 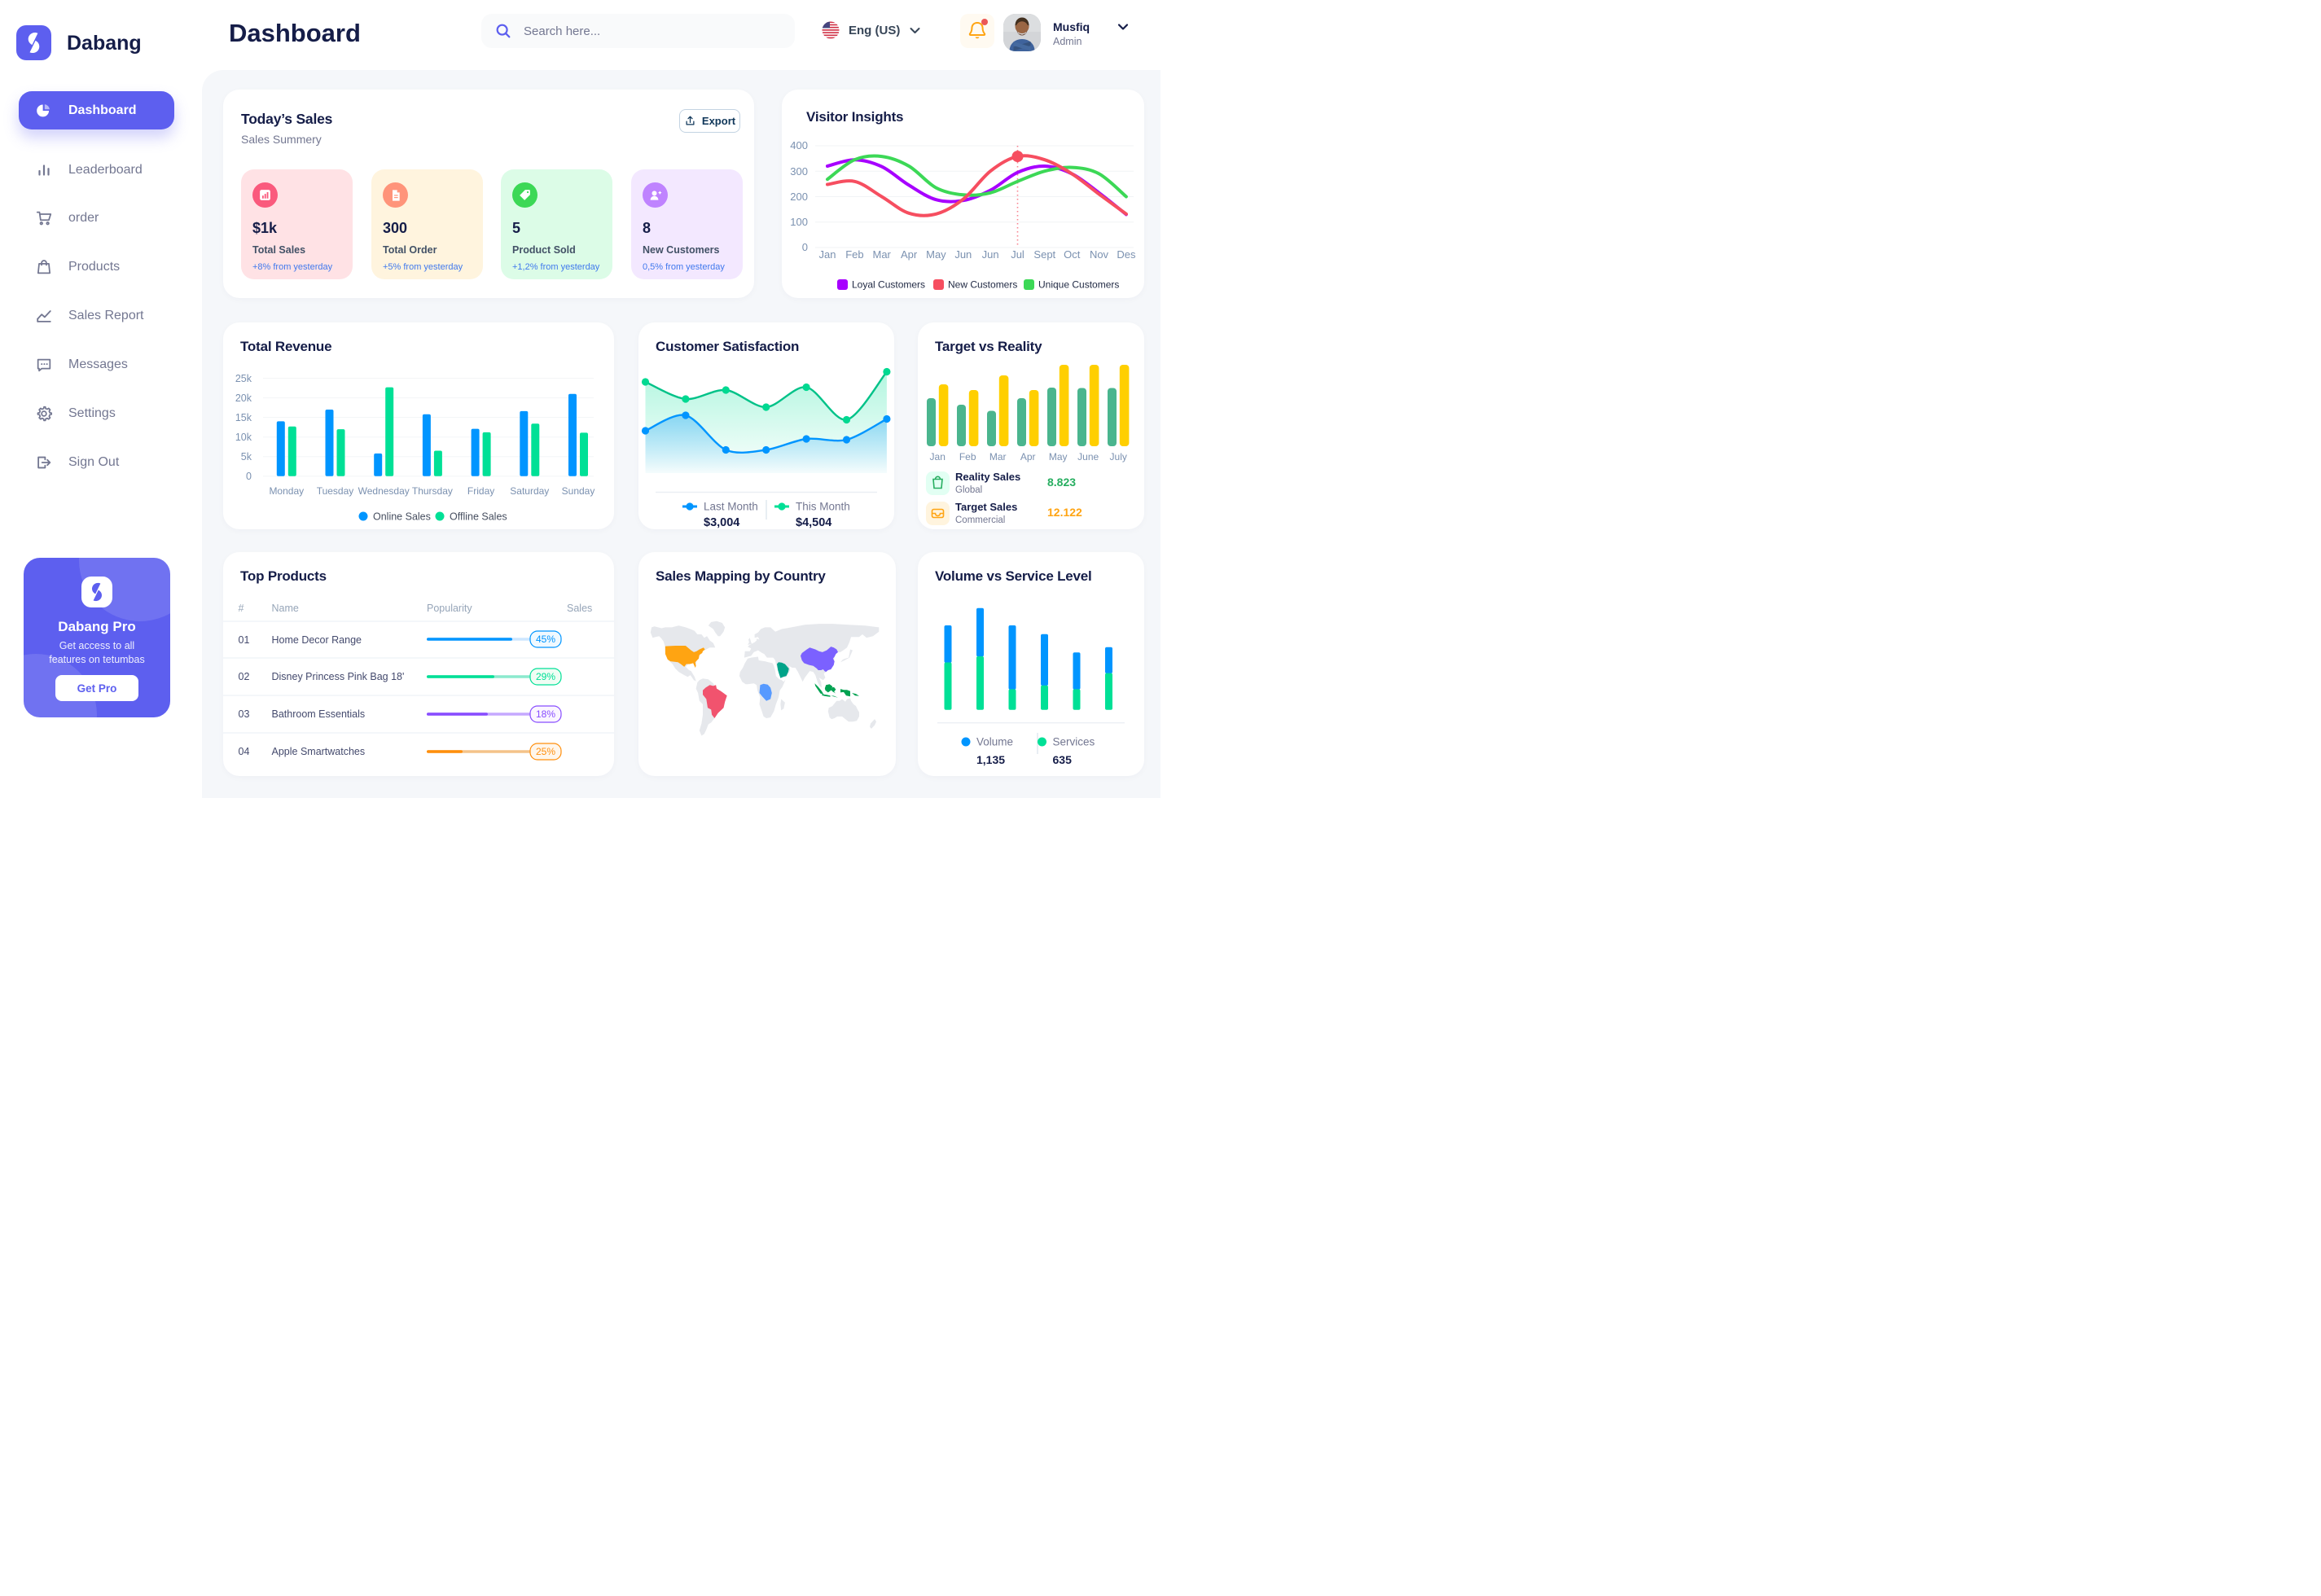 What do you see at coordinates (545, 676) in the screenshot?
I see `svg-text: 29%` at bounding box center [545, 676].